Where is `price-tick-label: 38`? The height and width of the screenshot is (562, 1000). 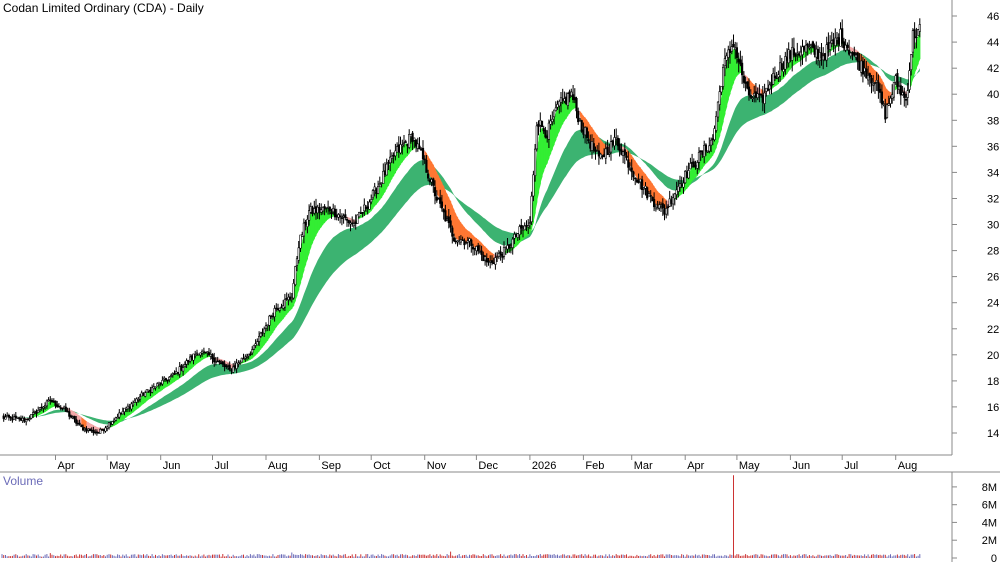
price-tick-label: 38 is located at coordinates (993, 121).